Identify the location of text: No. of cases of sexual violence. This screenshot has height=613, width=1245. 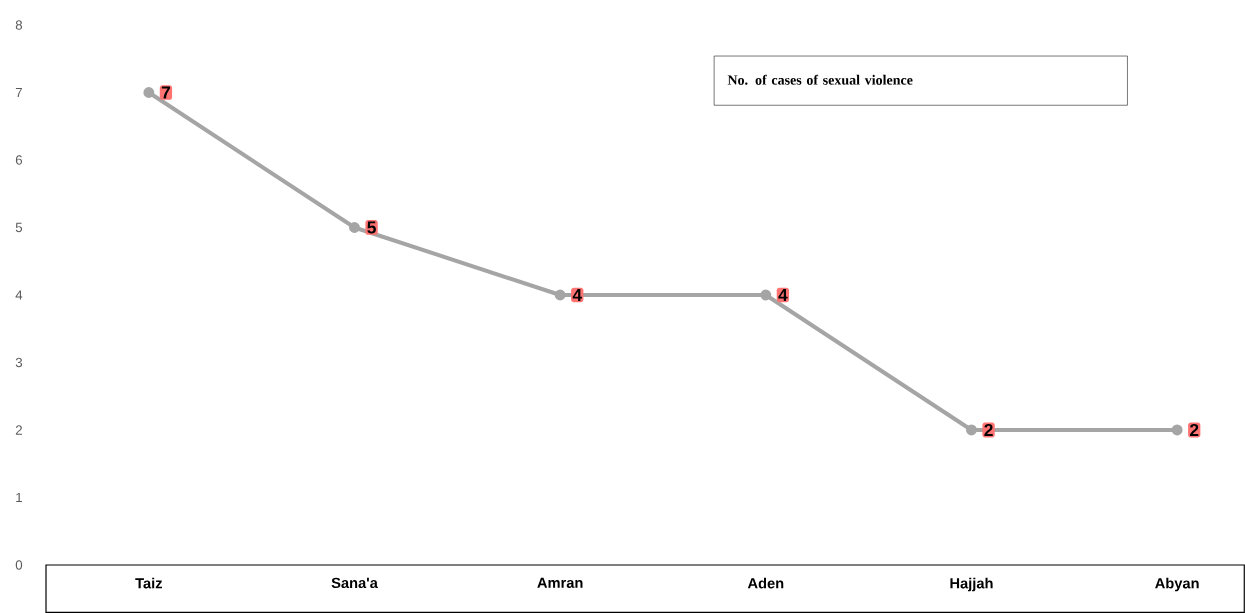
(820, 79).